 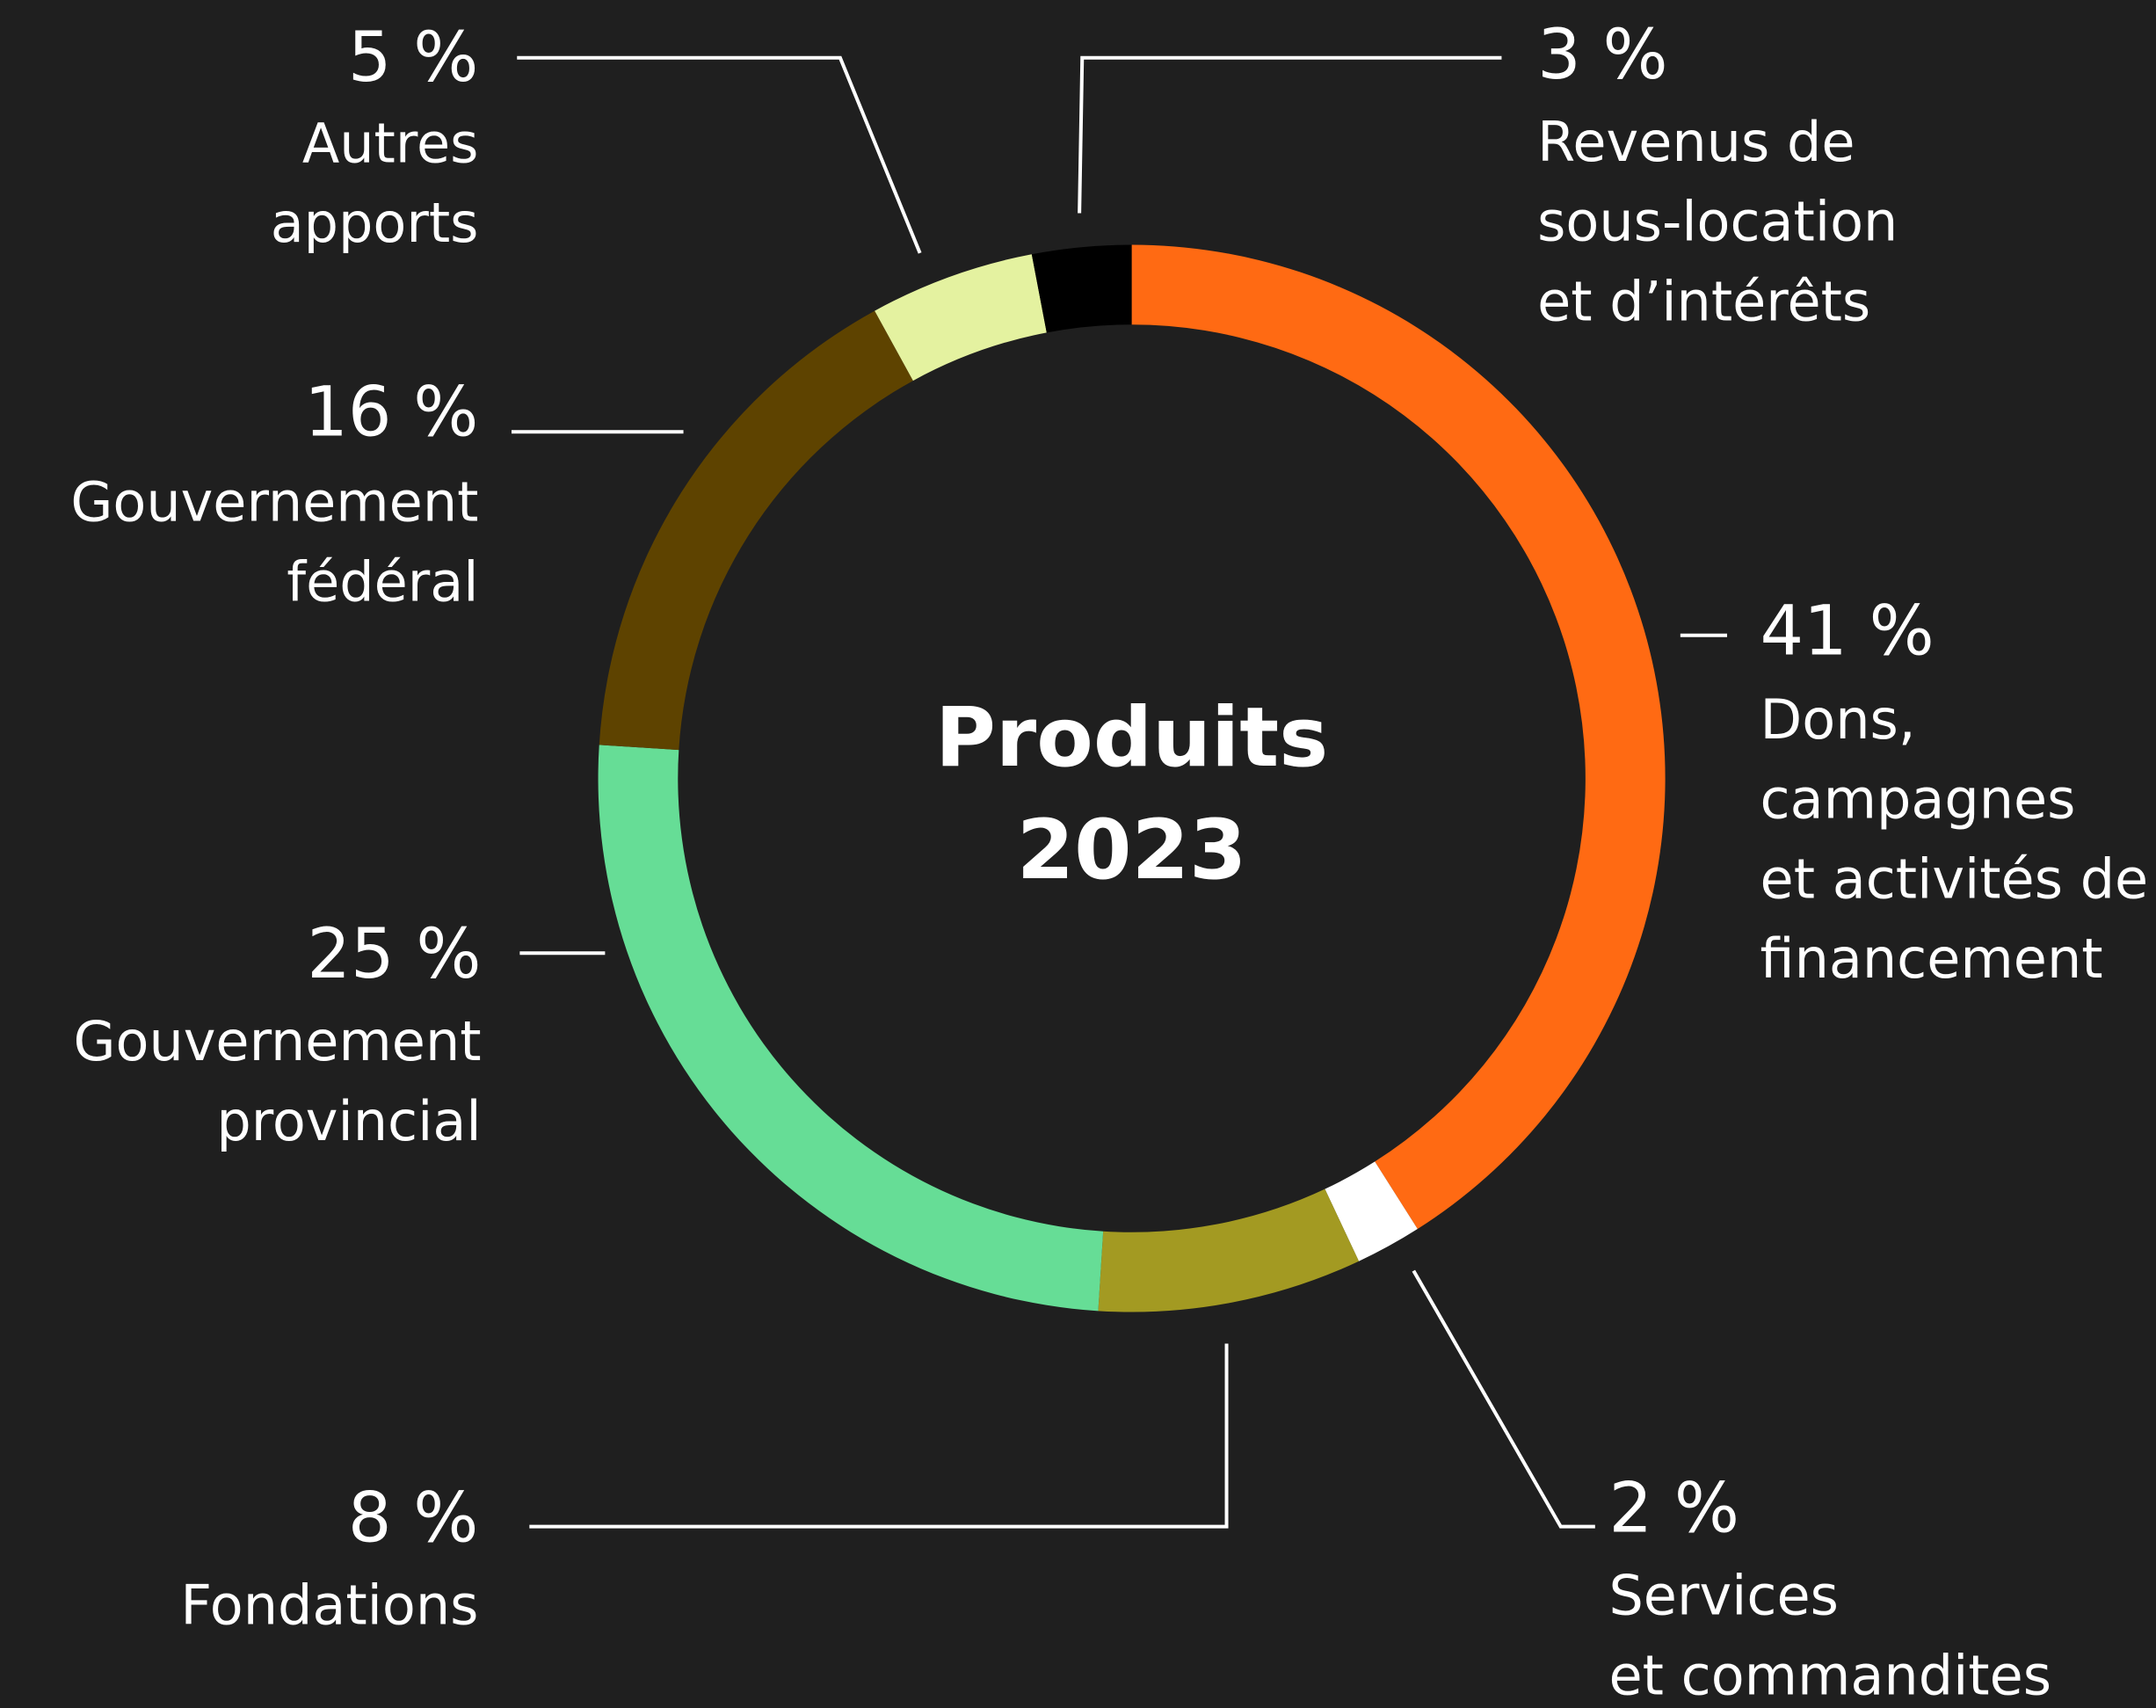 I want to click on category-label: Gouvernement fédéral, so click(x=274, y=542).